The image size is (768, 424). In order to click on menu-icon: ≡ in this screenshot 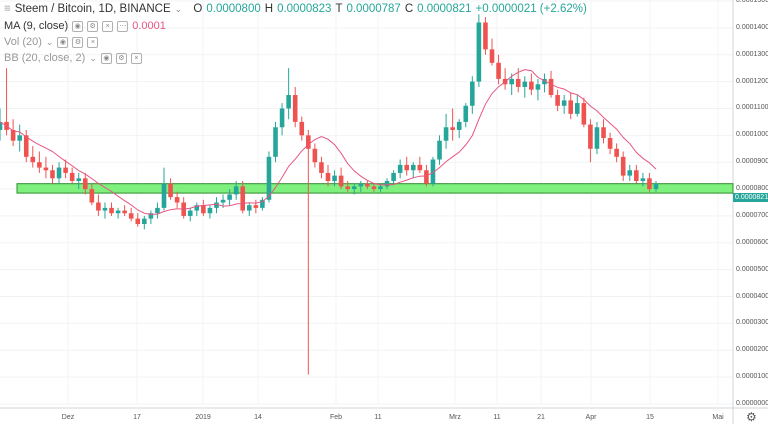, I will do `click(7, 9)`.